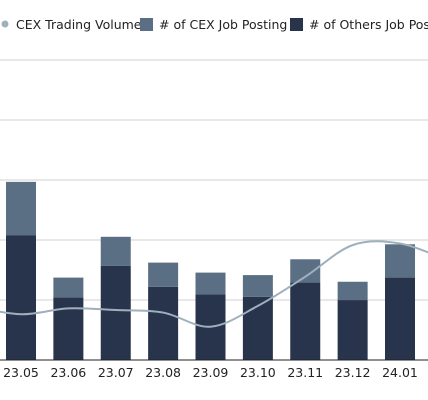 This screenshot has height=400, width=428. I want to click on x-tick-label: 23.11, so click(305, 372).